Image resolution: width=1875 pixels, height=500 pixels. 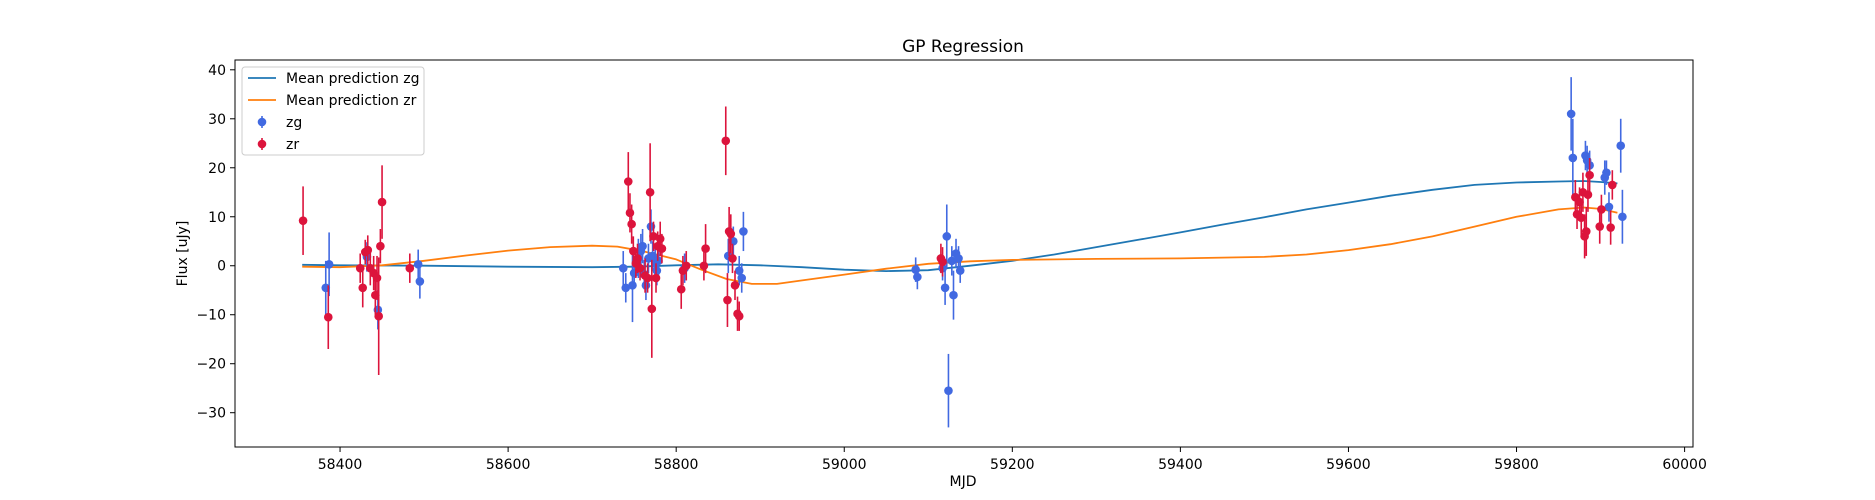 I want to click on y-tick-label: −10, so click(x=211, y=316).